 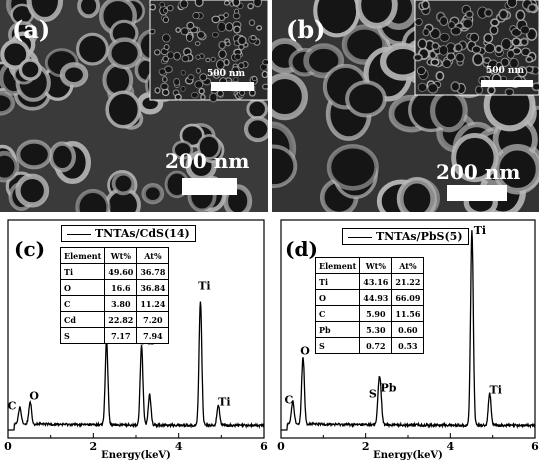 I want to click on table-cell: 0.60, so click(x=408, y=329).